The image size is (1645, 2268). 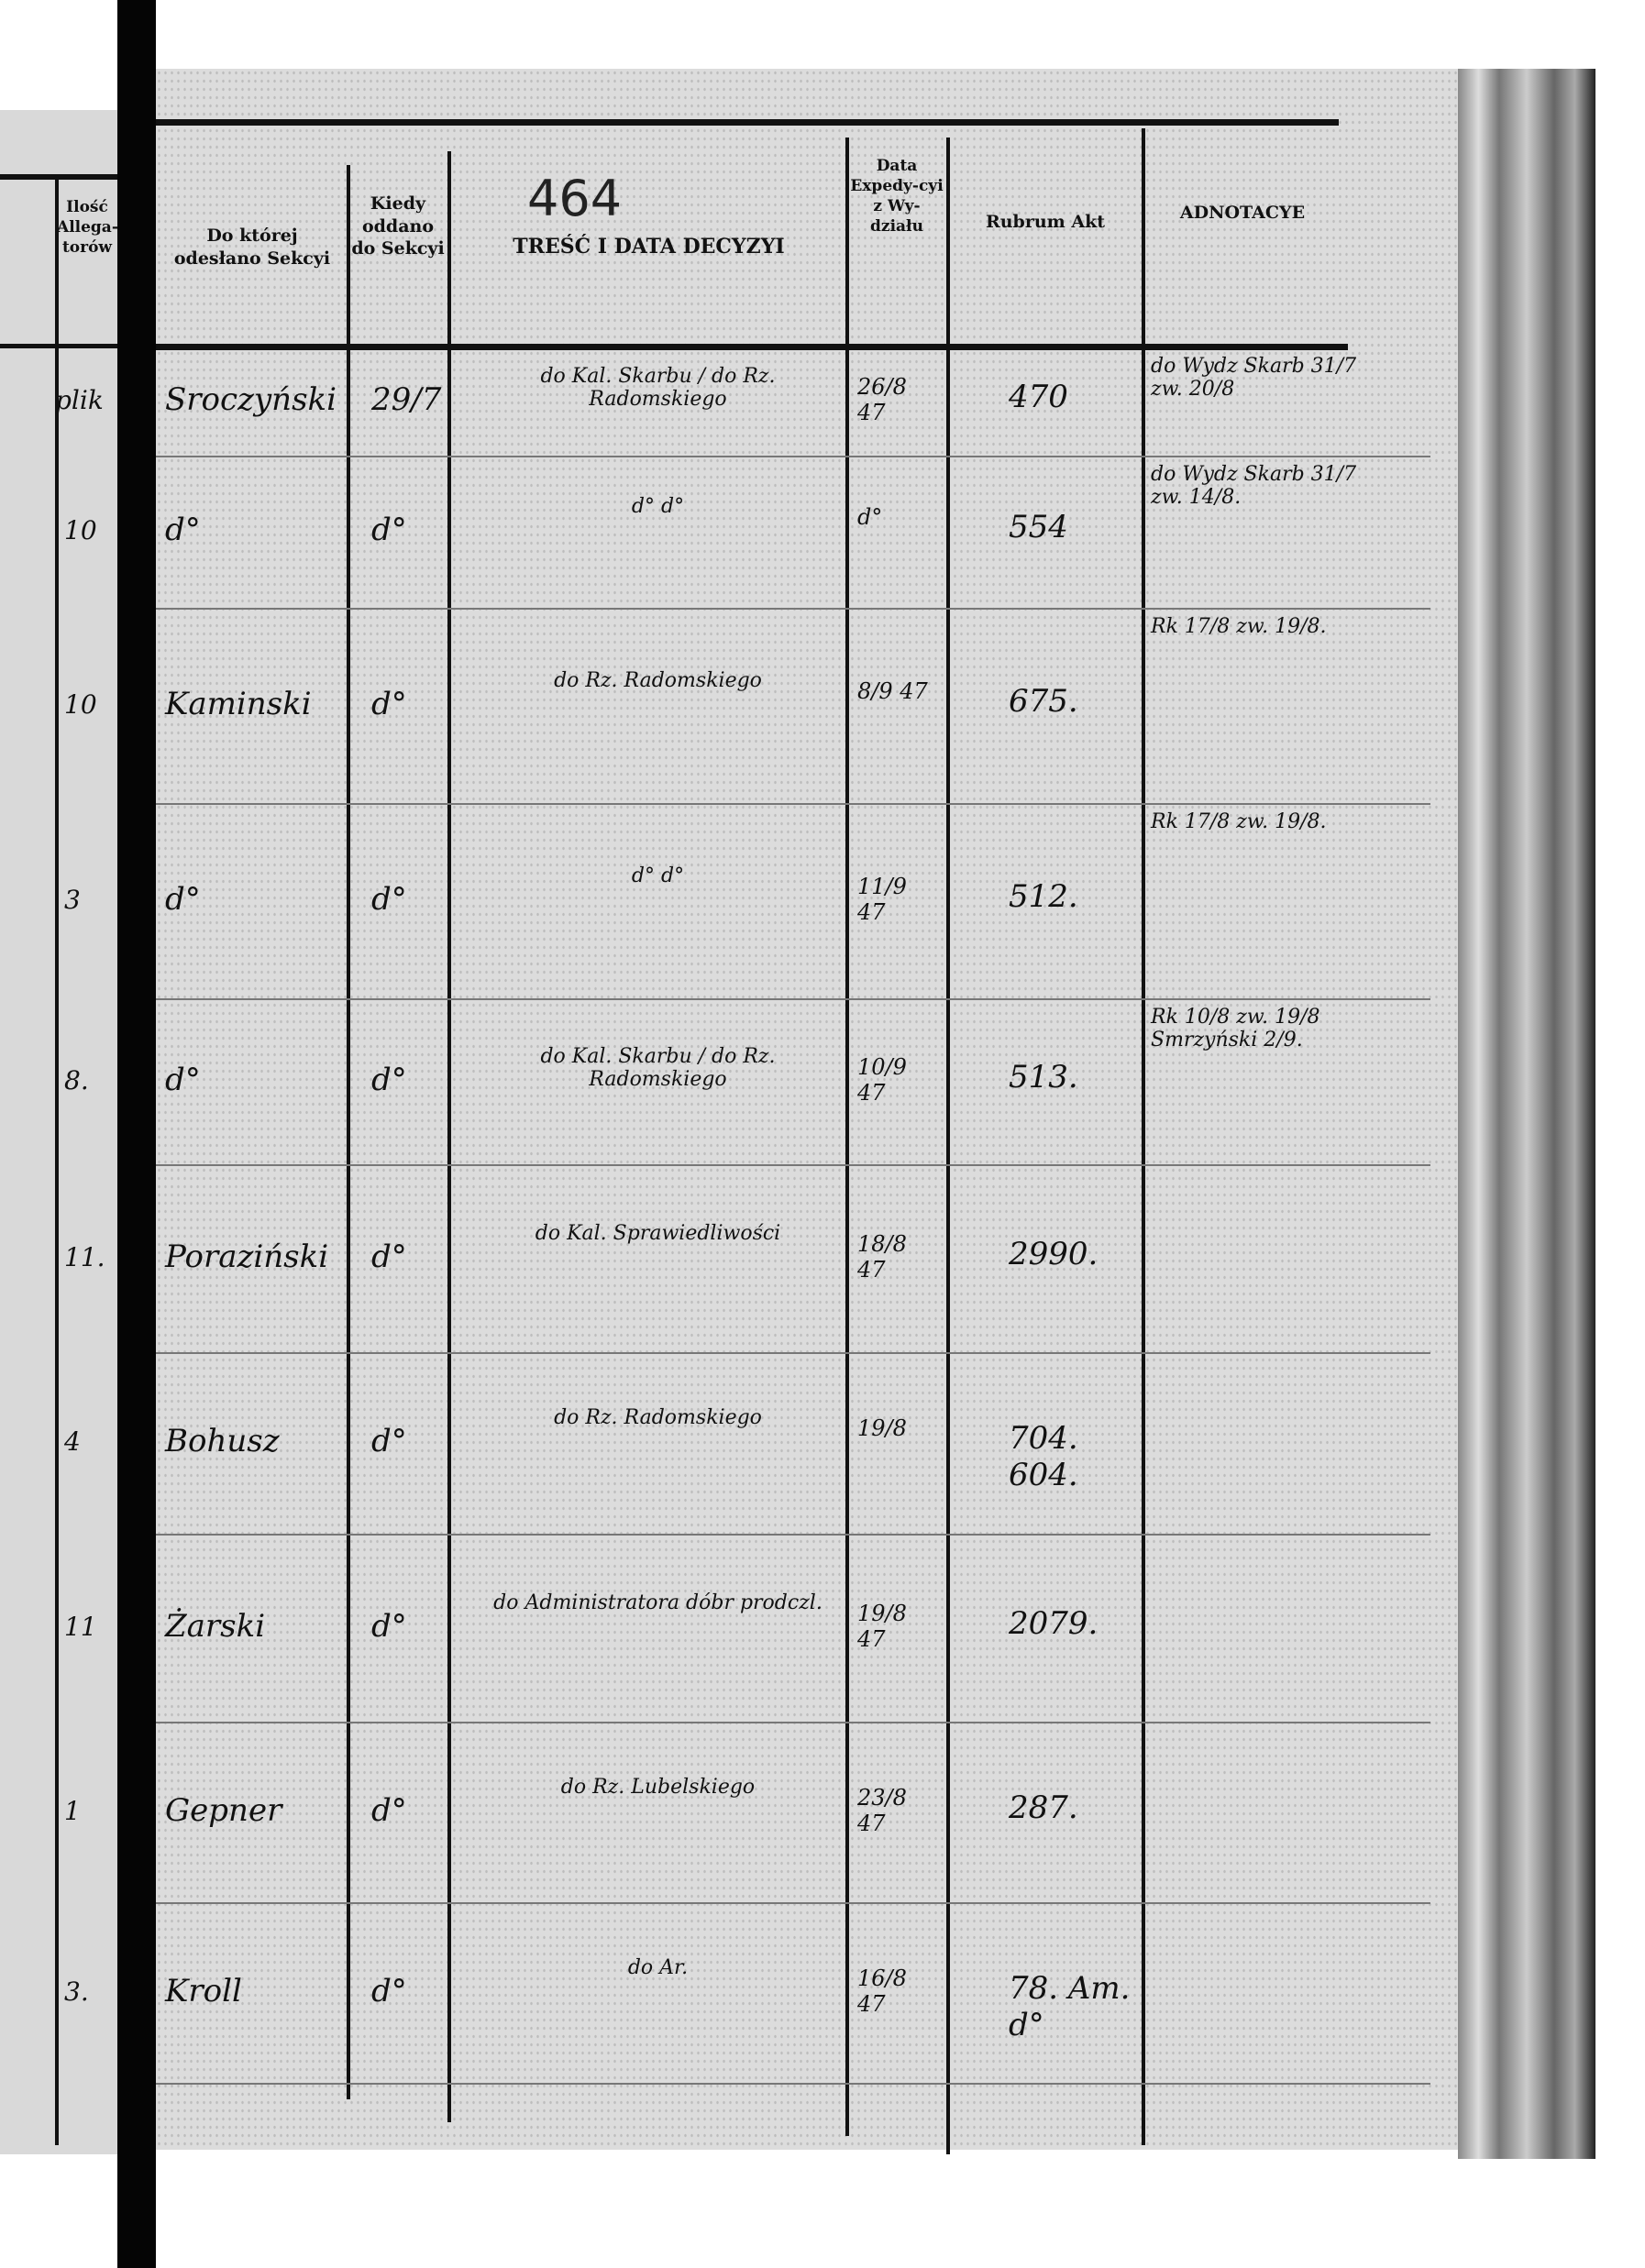 What do you see at coordinates (897, 197) in the screenshot?
I see `header-data-expedycyi: Data Expedy-cyi z Wy-działu` at bounding box center [897, 197].